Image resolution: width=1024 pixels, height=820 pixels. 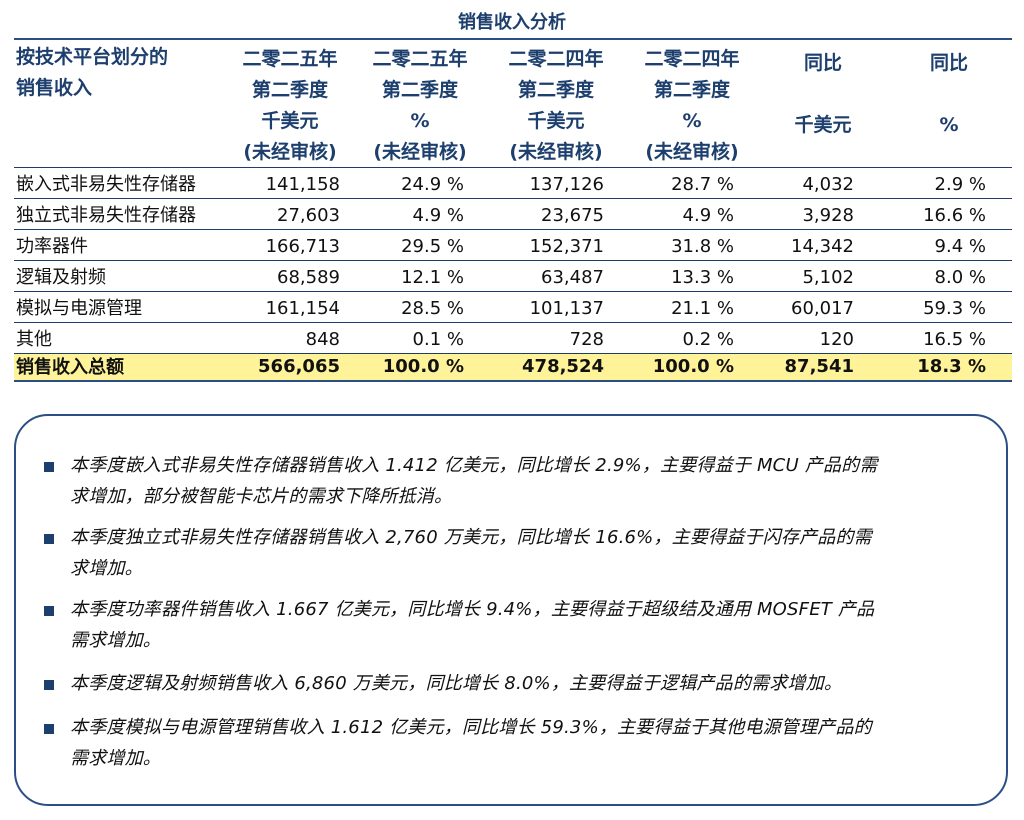 What do you see at coordinates (828, 215) in the screenshot?
I see `cell-yoy-amount: 3,928` at bounding box center [828, 215].